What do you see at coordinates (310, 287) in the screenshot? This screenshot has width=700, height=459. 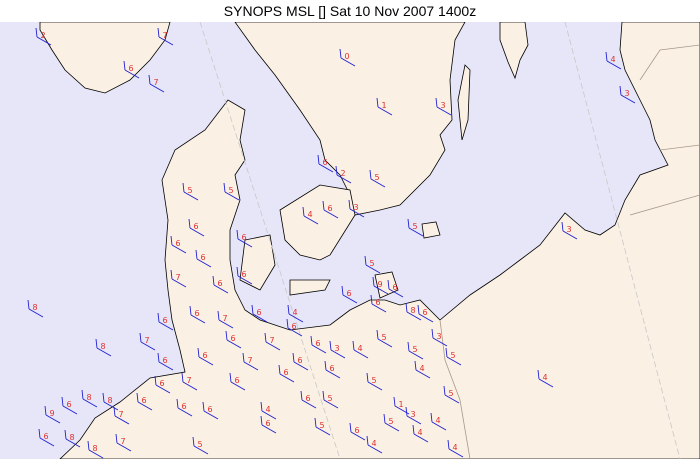 I see `lolland` at bounding box center [310, 287].